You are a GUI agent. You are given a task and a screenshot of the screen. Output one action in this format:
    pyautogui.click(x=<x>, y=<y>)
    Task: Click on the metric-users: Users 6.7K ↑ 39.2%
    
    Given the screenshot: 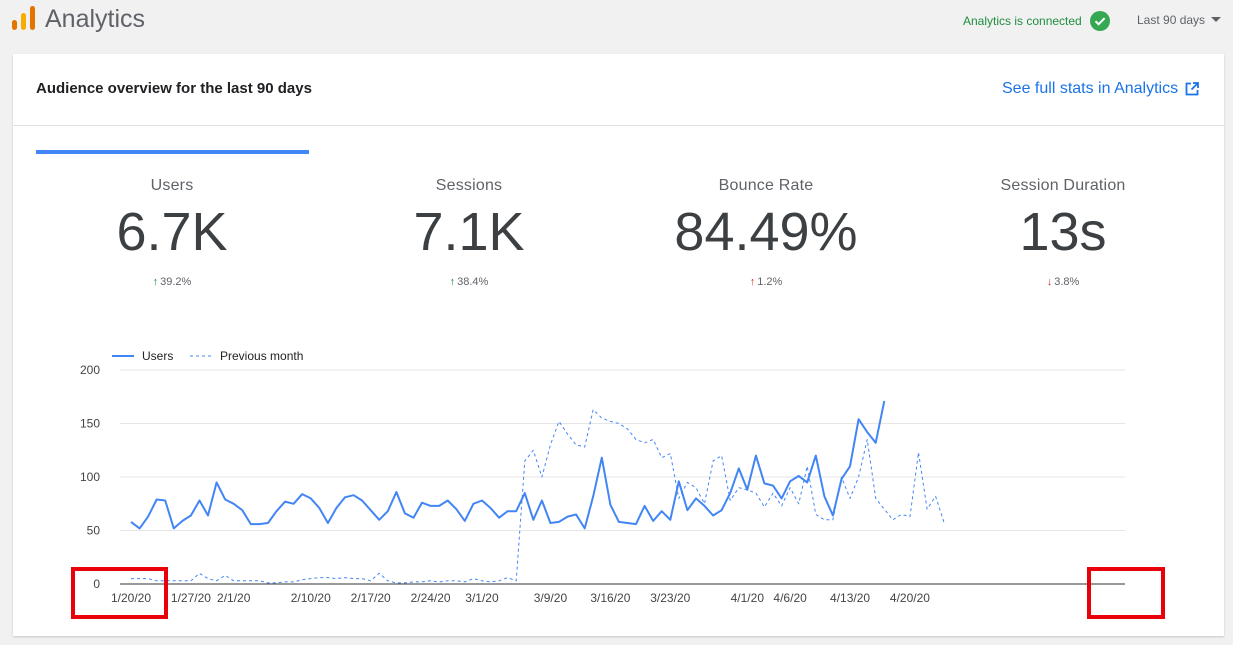 What is the action you would take?
    pyautogui.click(x=172, y=231)
    